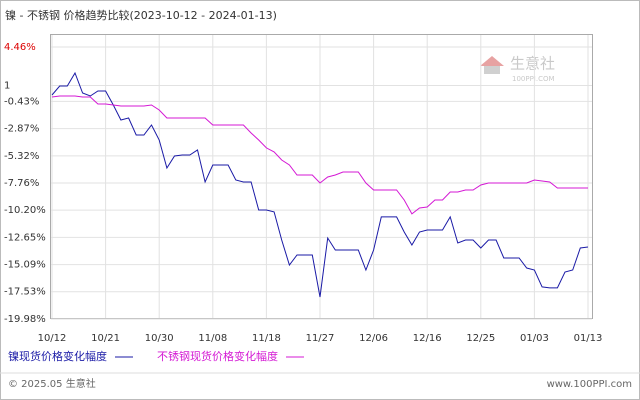 This screenshot has width=640, height=400. I want to click on watermark-name: 生意社, so click(532, 64).